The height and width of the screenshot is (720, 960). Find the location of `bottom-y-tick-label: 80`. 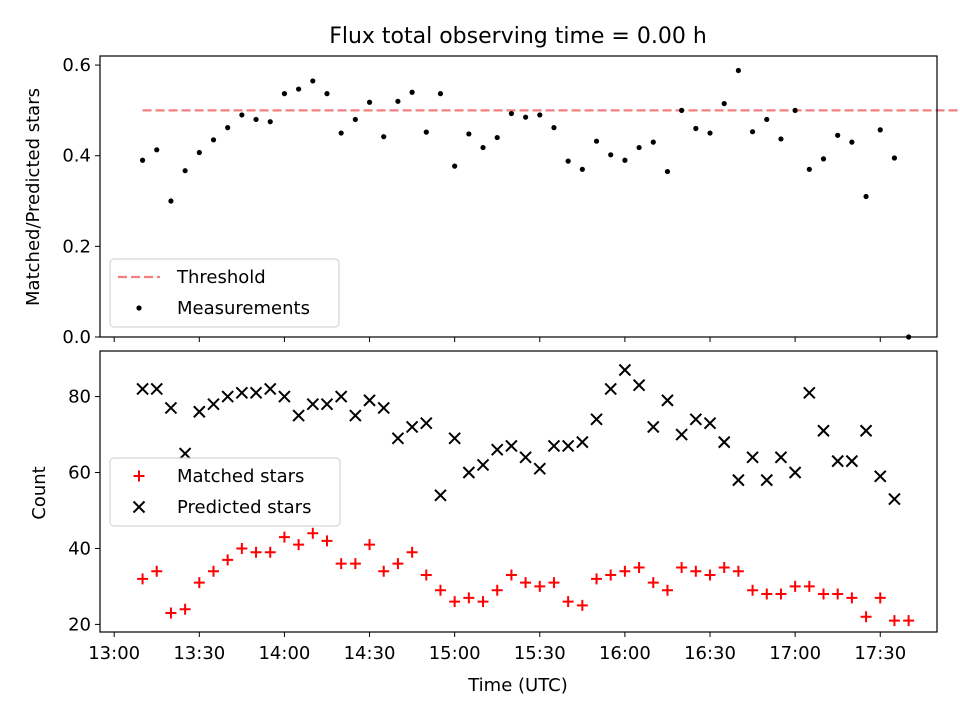

bottom-y-tick-label: 80 is located at coordinates (79, 397).